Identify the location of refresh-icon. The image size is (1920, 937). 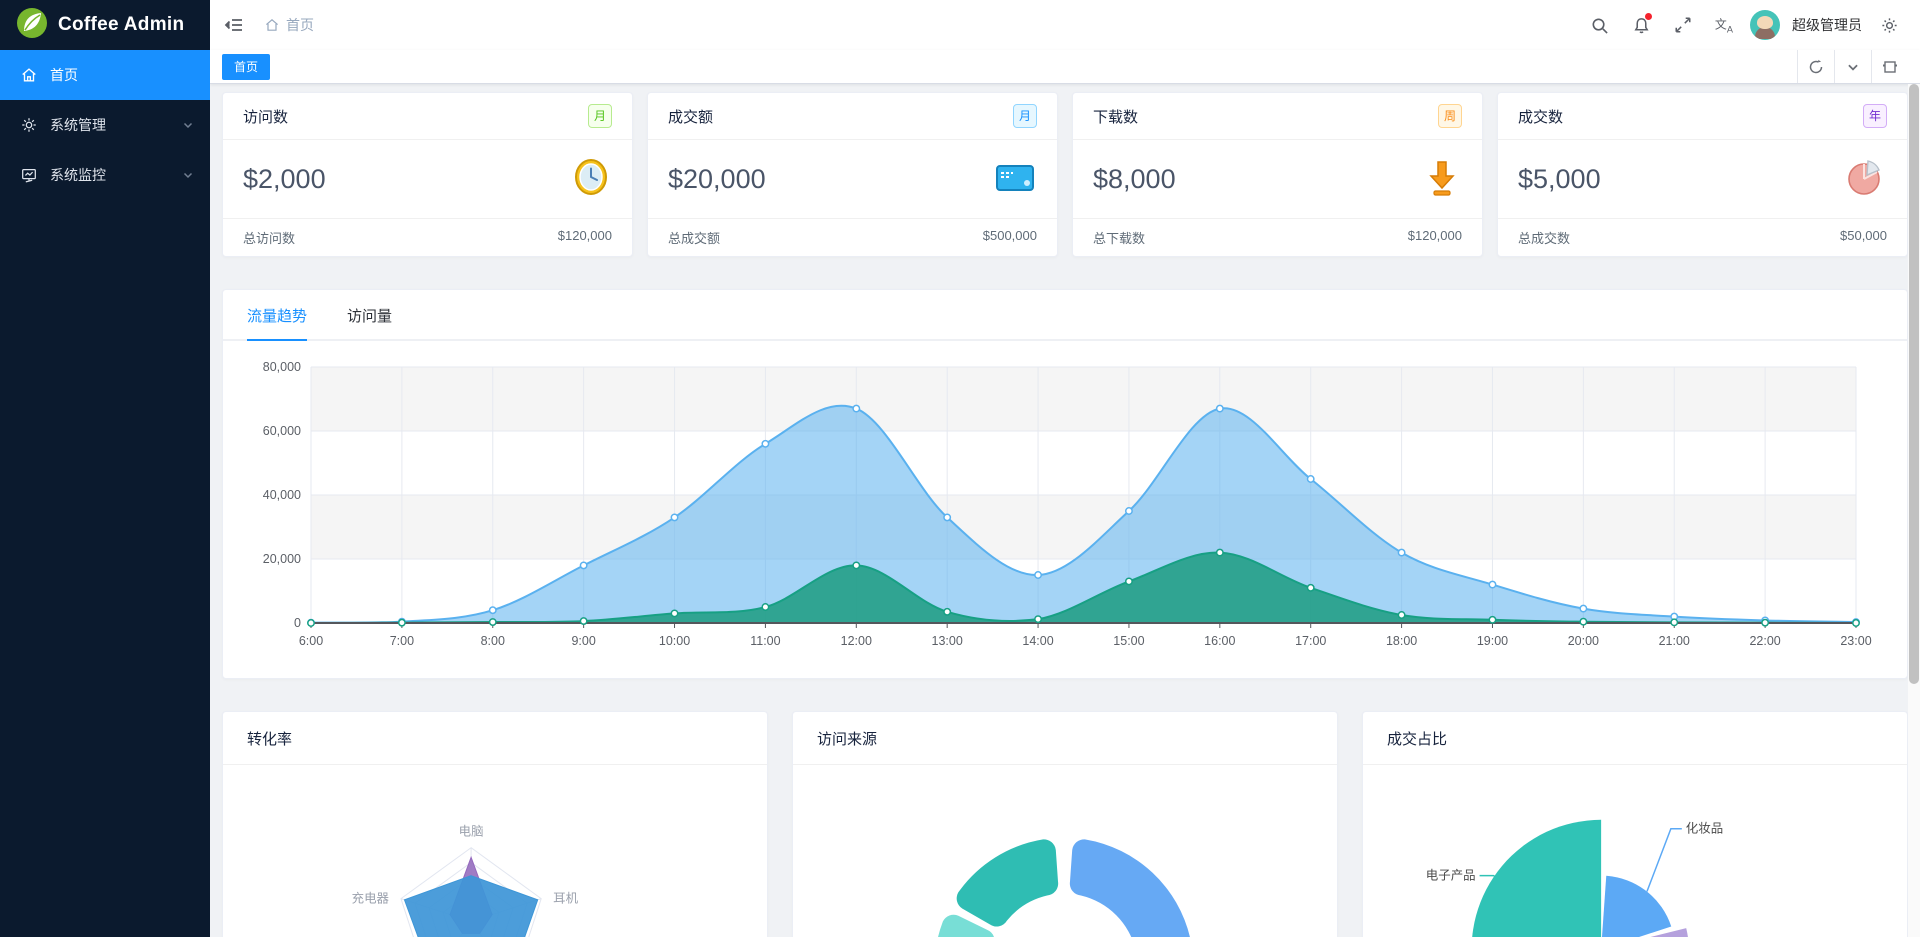
(1815, 66).